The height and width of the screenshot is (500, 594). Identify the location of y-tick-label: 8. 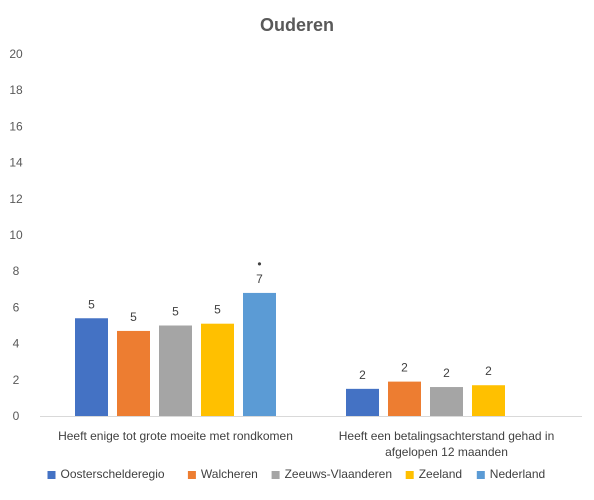
(16, 271).